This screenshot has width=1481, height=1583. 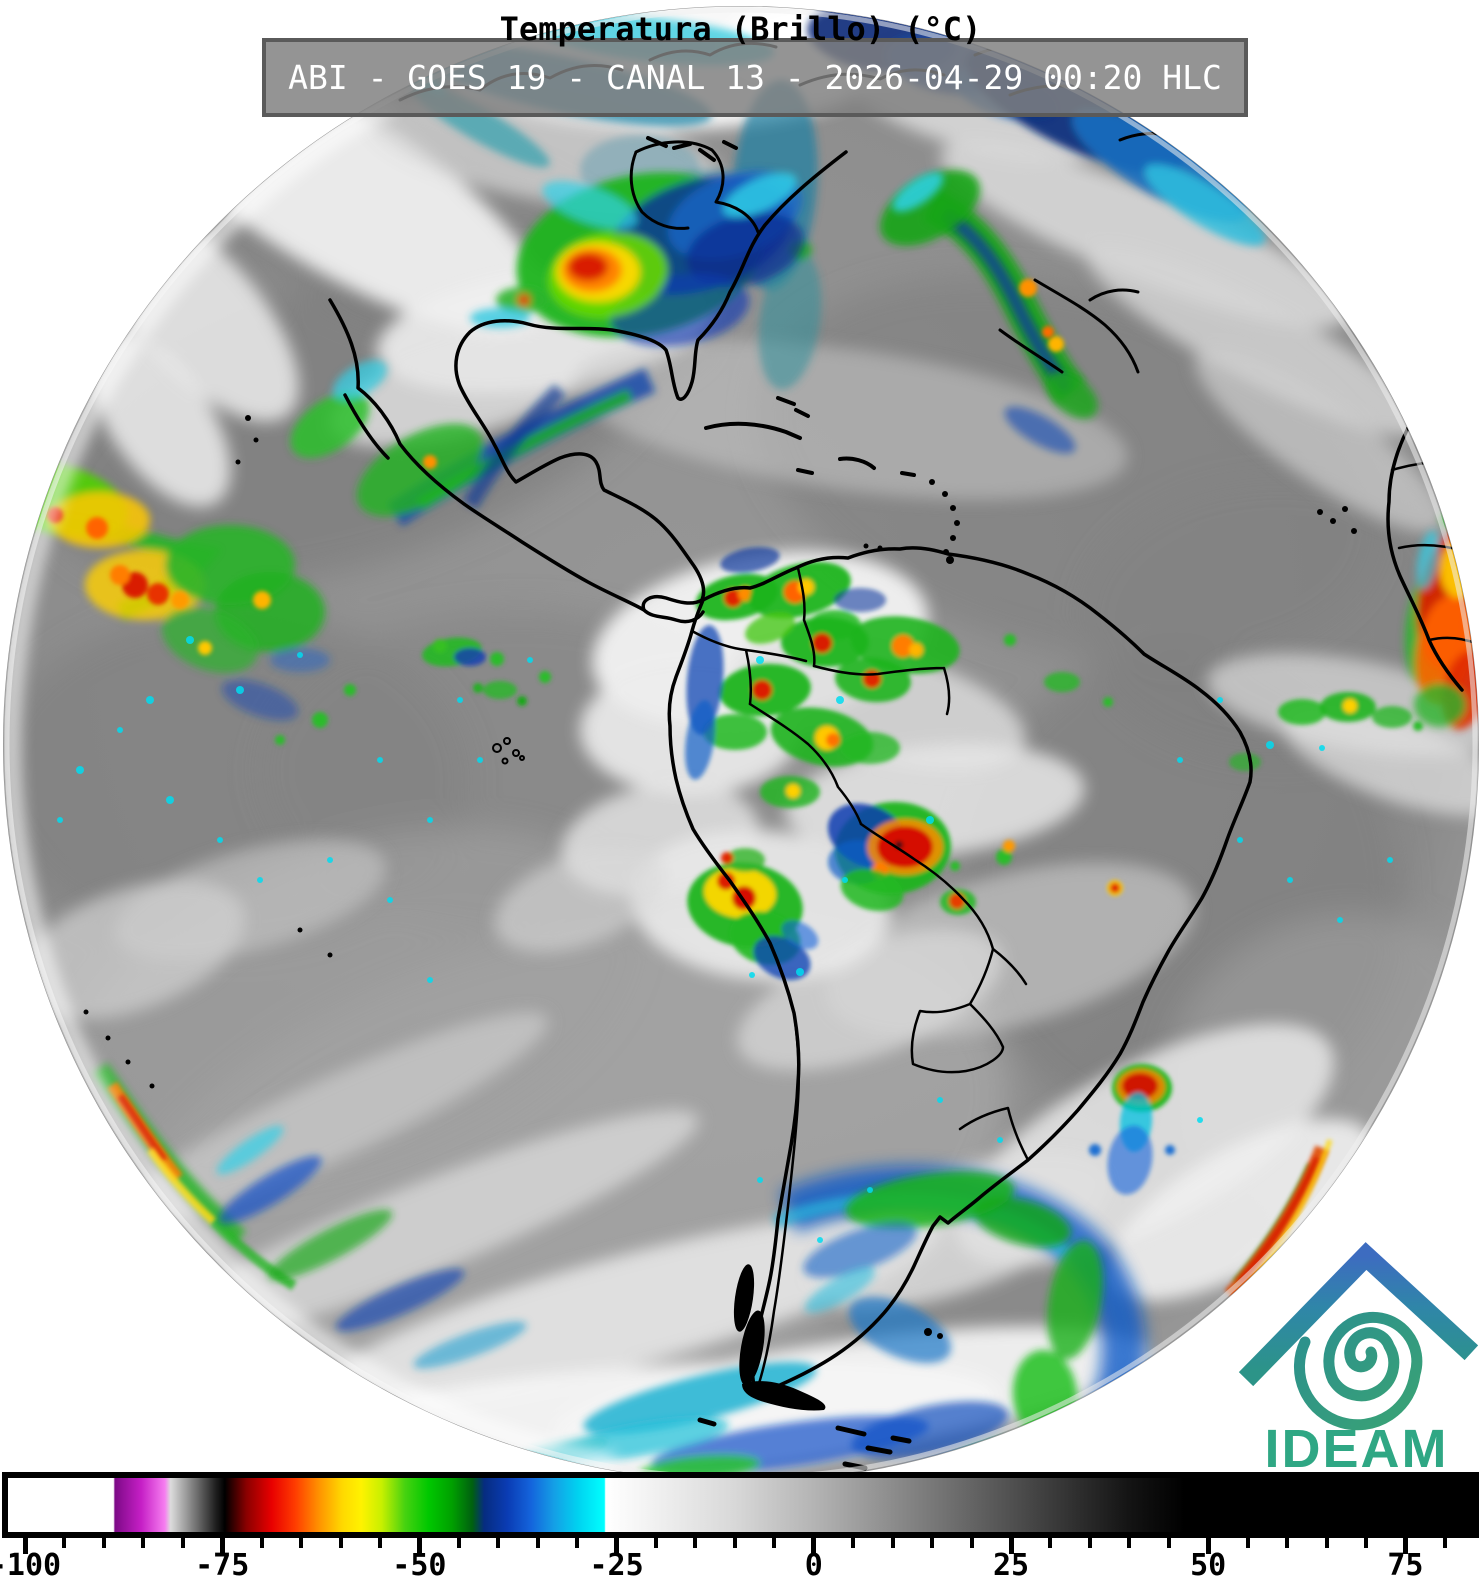 I want to click on storm-atlantic-itcz, so click(x=1326, y=731).